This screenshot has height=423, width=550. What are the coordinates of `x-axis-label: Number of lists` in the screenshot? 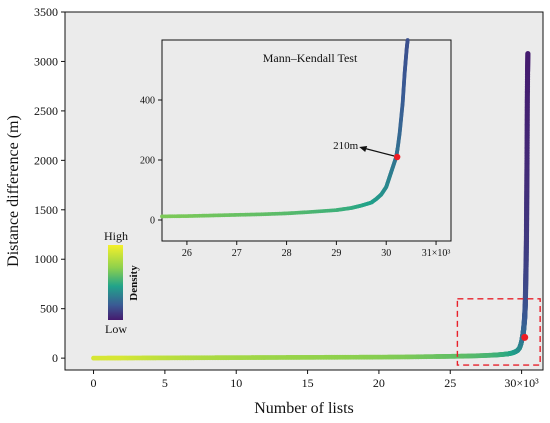 It's located at (304, 408).